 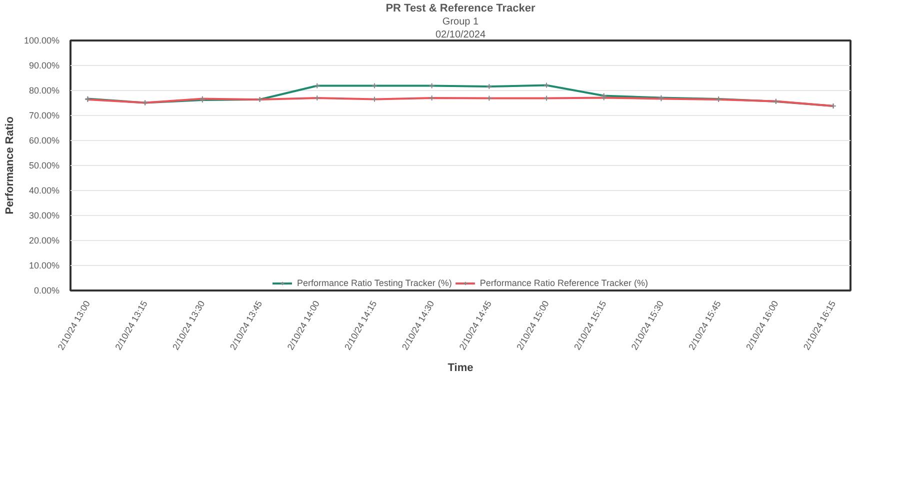 What do you see at coordinates (460, 35) in the screenshot?
I see `text: 02/10/2024` at bounding box center [460, 35].